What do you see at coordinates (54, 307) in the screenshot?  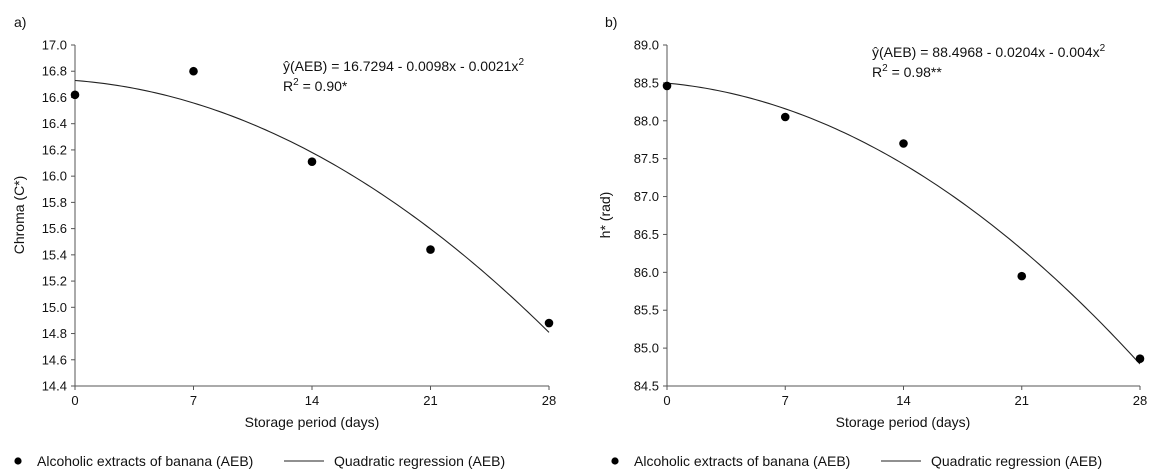 I see `y-tick-label: 15.0` at bounding box center [54, 307].